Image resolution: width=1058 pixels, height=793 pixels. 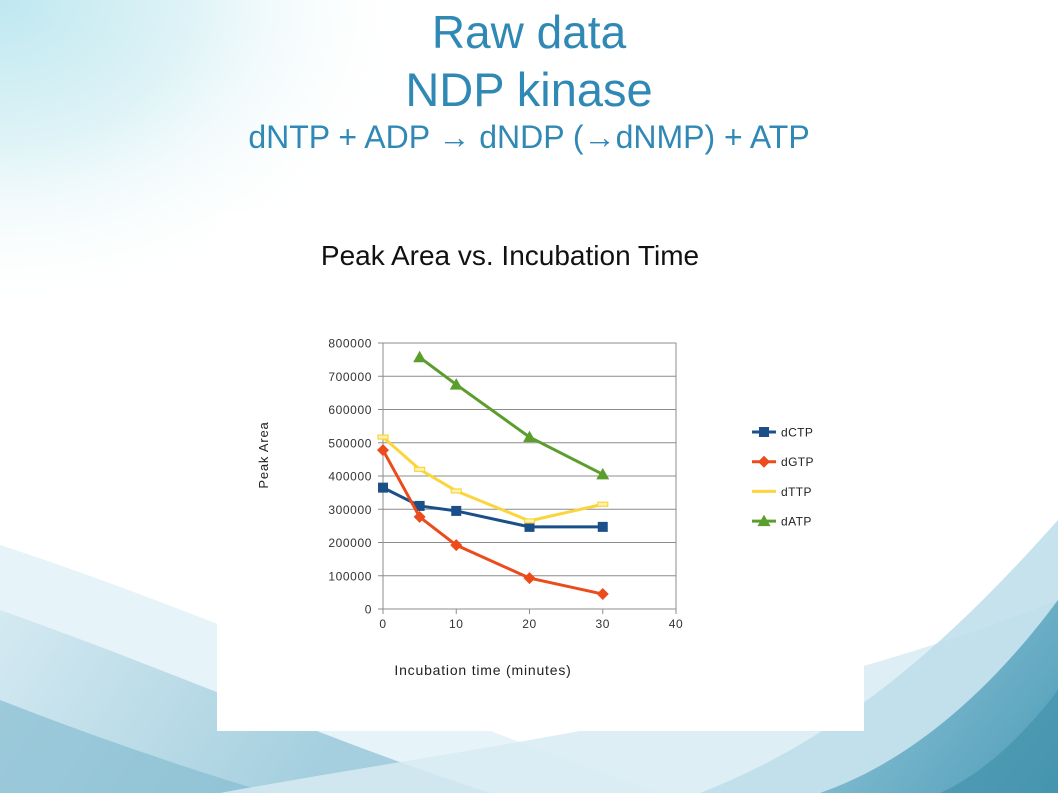 I want to click on y-tick-label: 600000, so click(x=350, y=410).